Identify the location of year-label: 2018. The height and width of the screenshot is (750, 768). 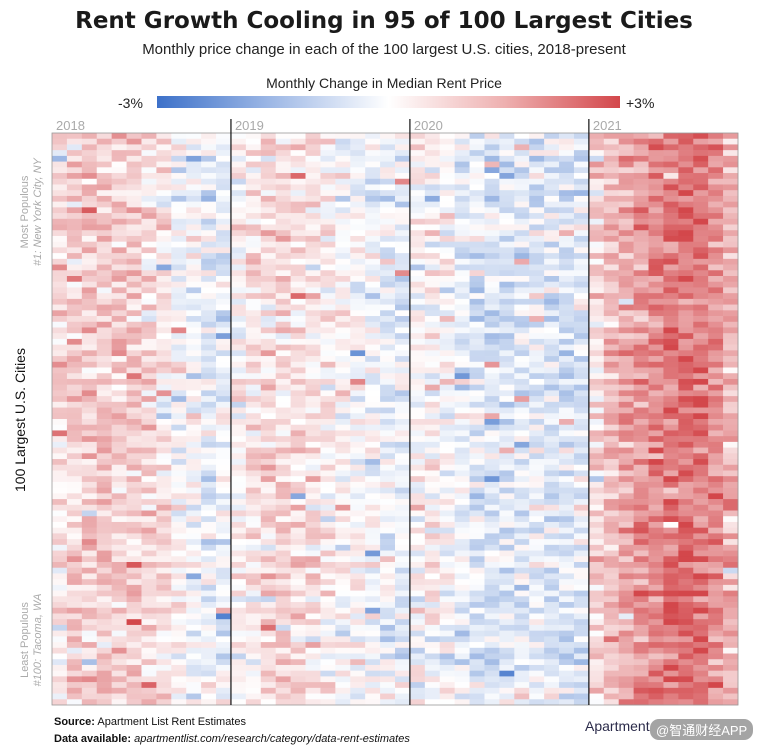
(70, 125).